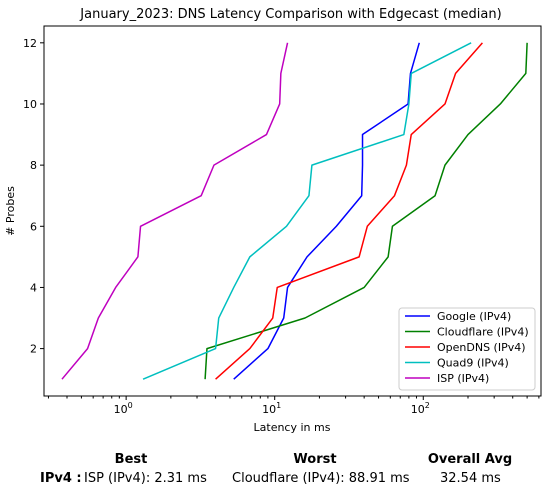  I want to click on legend-box, so click(467, 349).